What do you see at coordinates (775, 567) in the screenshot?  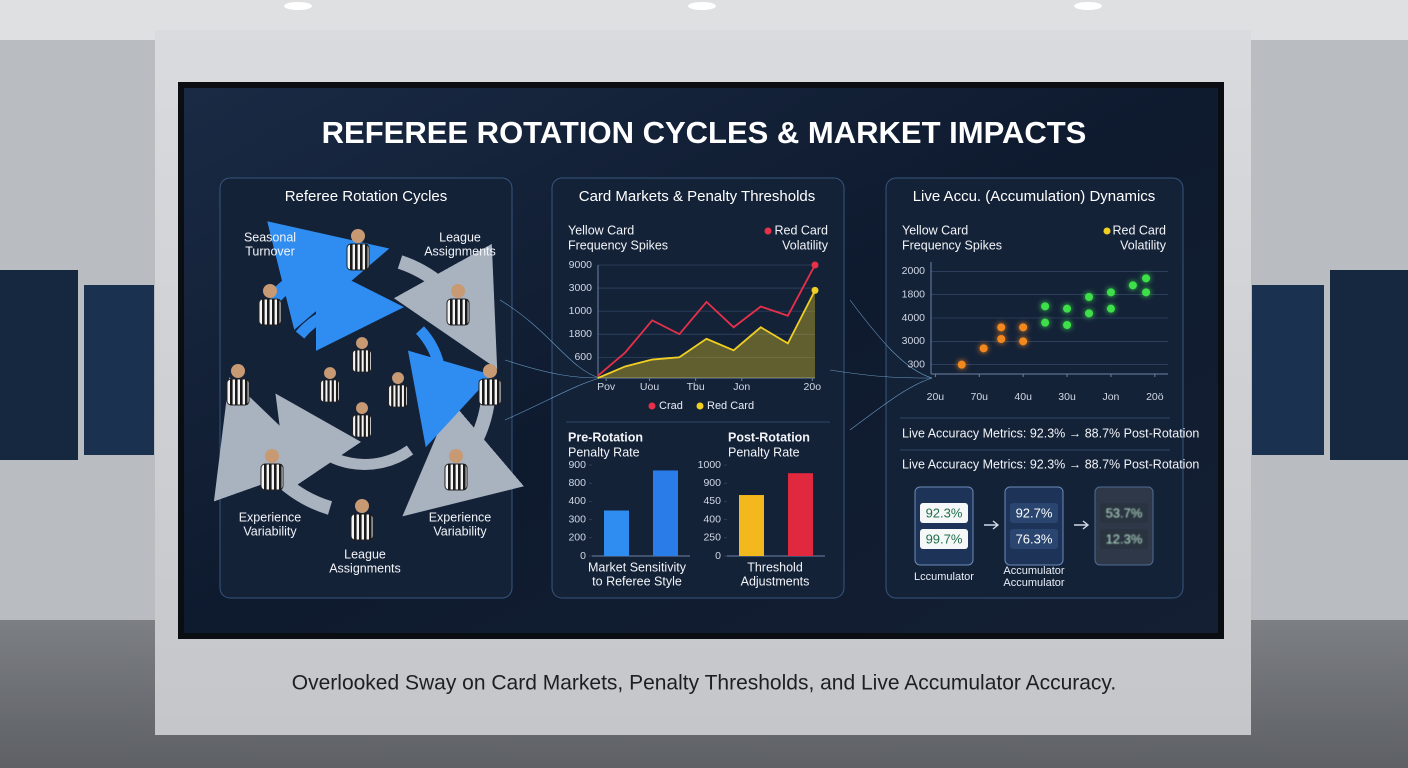 I see `x-axis-label: Threshold` at bounding box center [775, 567].